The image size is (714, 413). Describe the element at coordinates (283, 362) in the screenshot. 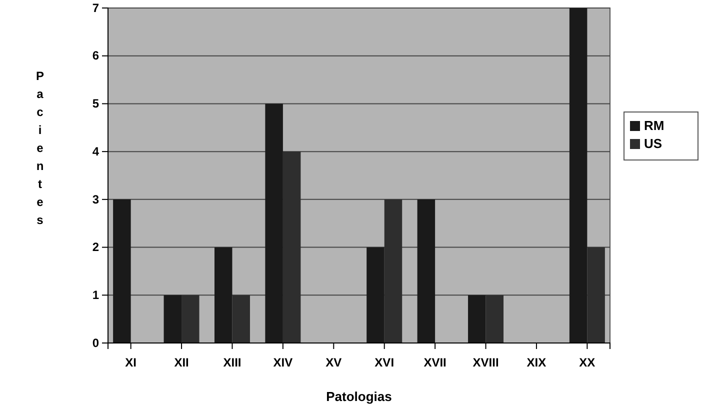

I see `x-tick-label: XIV` at that location.